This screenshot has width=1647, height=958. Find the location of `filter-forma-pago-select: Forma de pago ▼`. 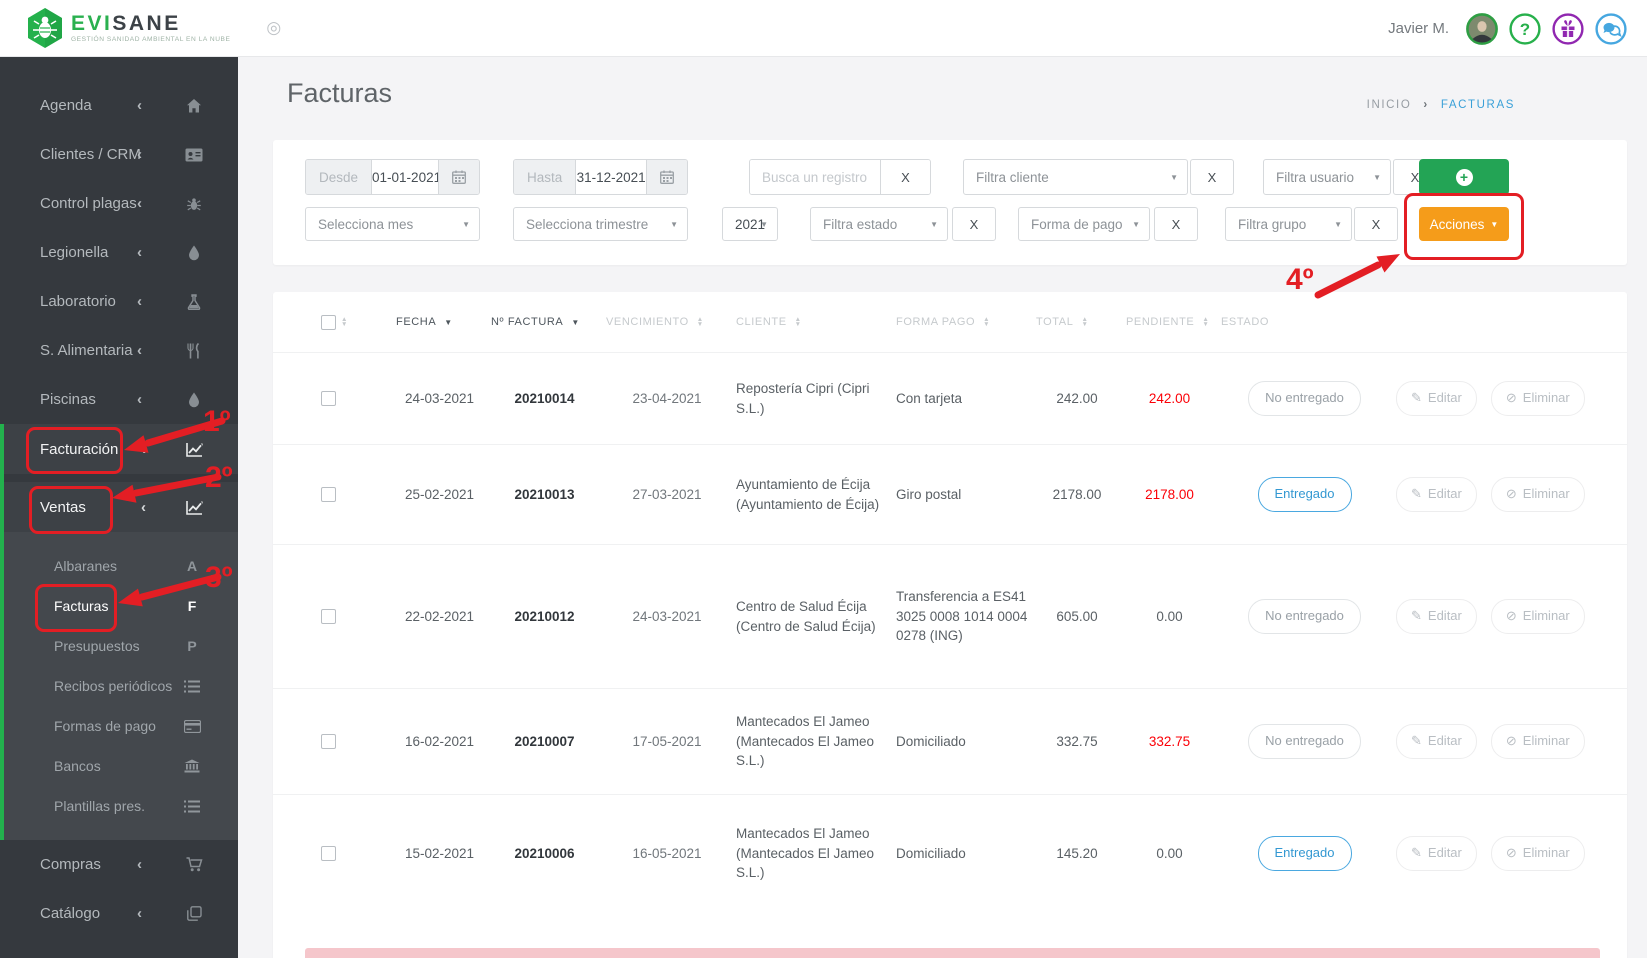

filter-forma-pago-select: Forma de pago ▼ is located at coordinates (1084, 224).